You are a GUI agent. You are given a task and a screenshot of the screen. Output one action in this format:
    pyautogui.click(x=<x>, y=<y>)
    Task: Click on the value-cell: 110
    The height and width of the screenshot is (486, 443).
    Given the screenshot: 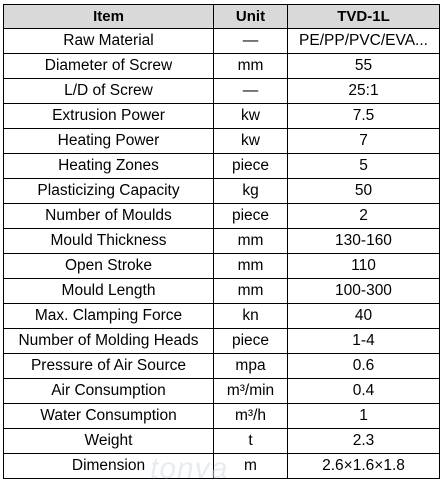 What is the action you would take?
    pyautogui.click(x=363, y=266)
    